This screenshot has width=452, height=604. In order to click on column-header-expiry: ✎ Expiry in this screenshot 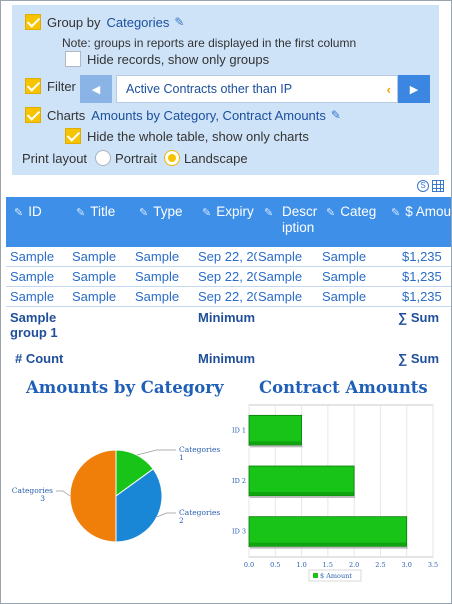, I will do `click(228, 211)`.